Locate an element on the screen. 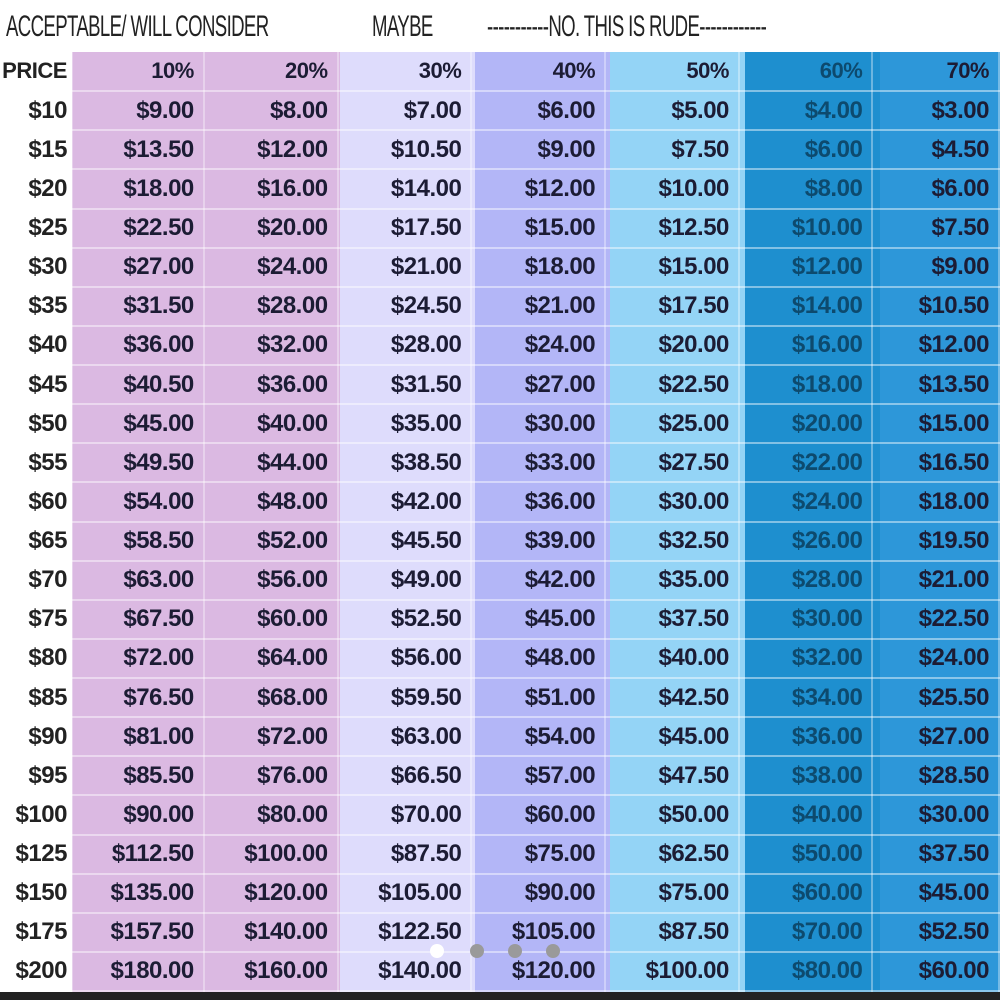 The width and height of the screenshot is (1000, 1000). value-cell: $160.00 is located at coordinates (271, 972).